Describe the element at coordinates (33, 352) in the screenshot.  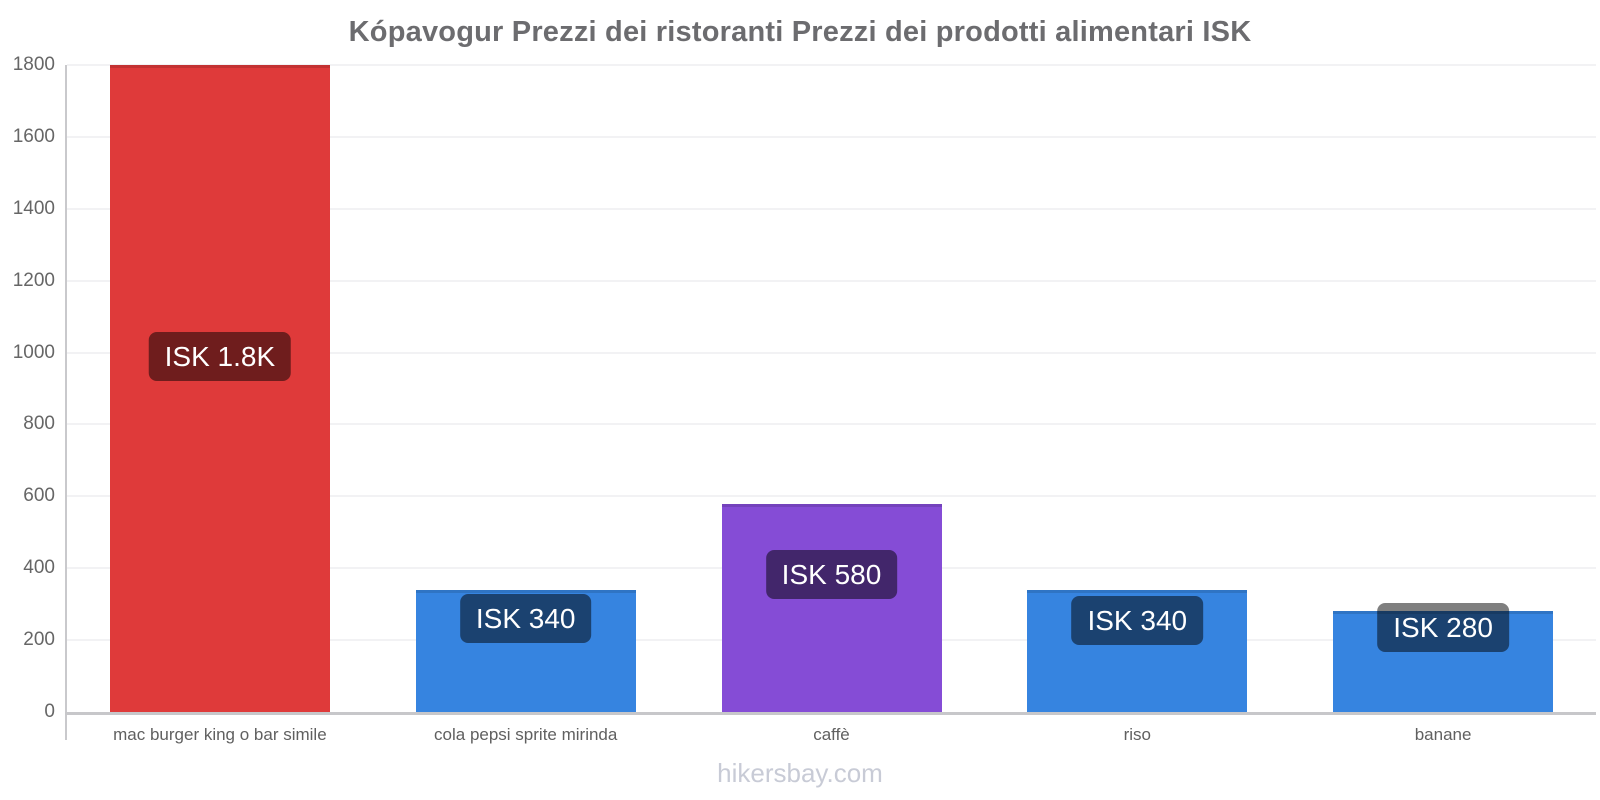
I see `y-axis-tick-label: 1000` at that location.